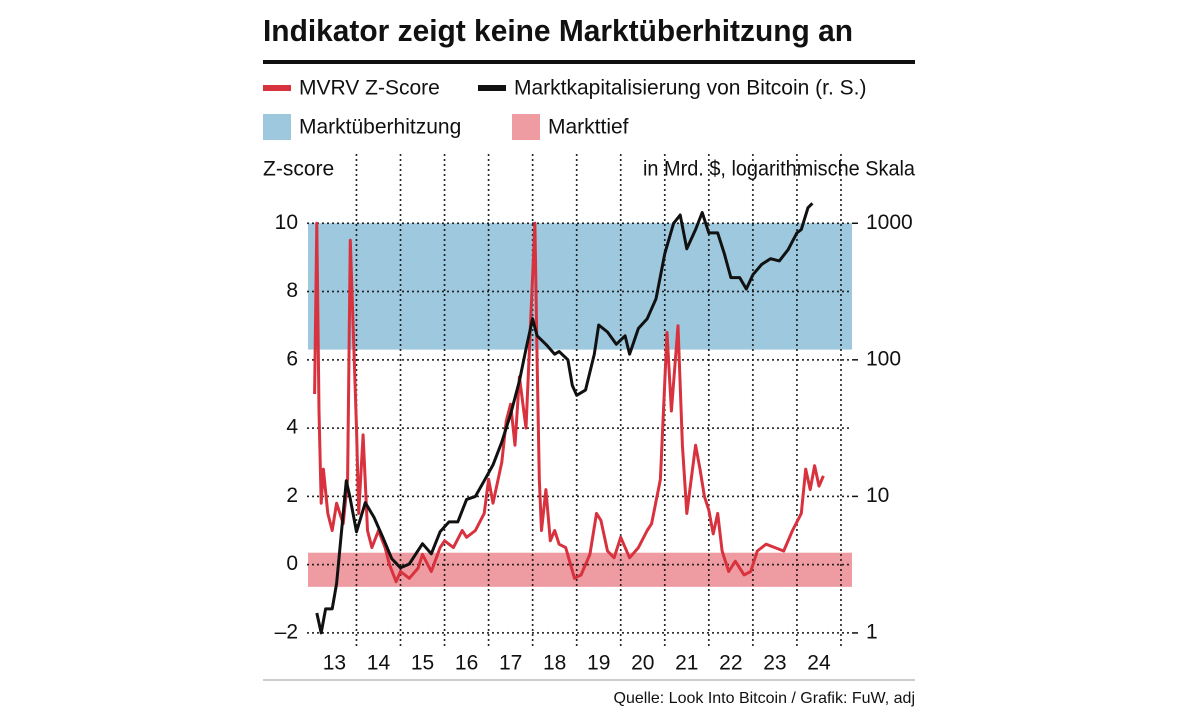  What do you see at coordinates (292, 495) in the screenshot?
I see `y-tick-label: 2` at bounding box center [292, 495].